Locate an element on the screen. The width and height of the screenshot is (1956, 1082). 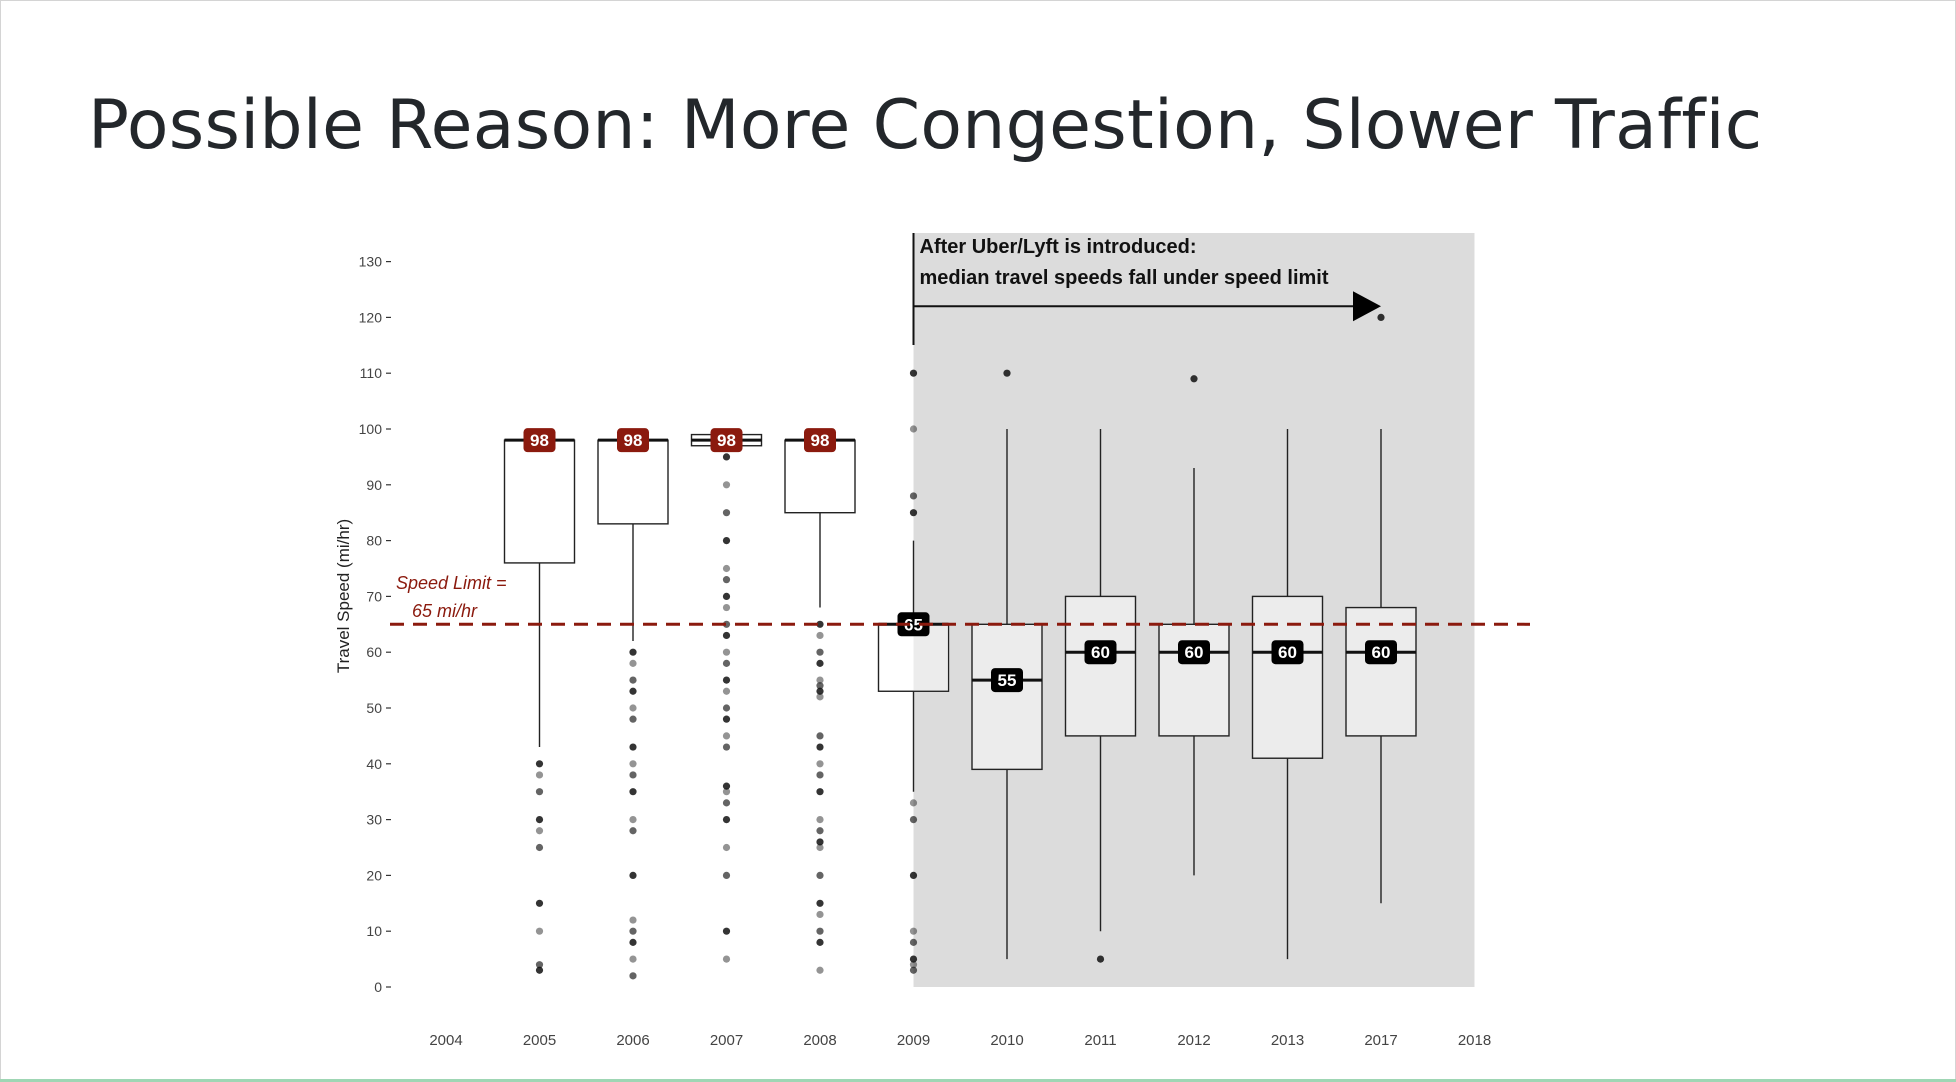
x-tick-label: 2008 is located at coordinates (819, 1040).